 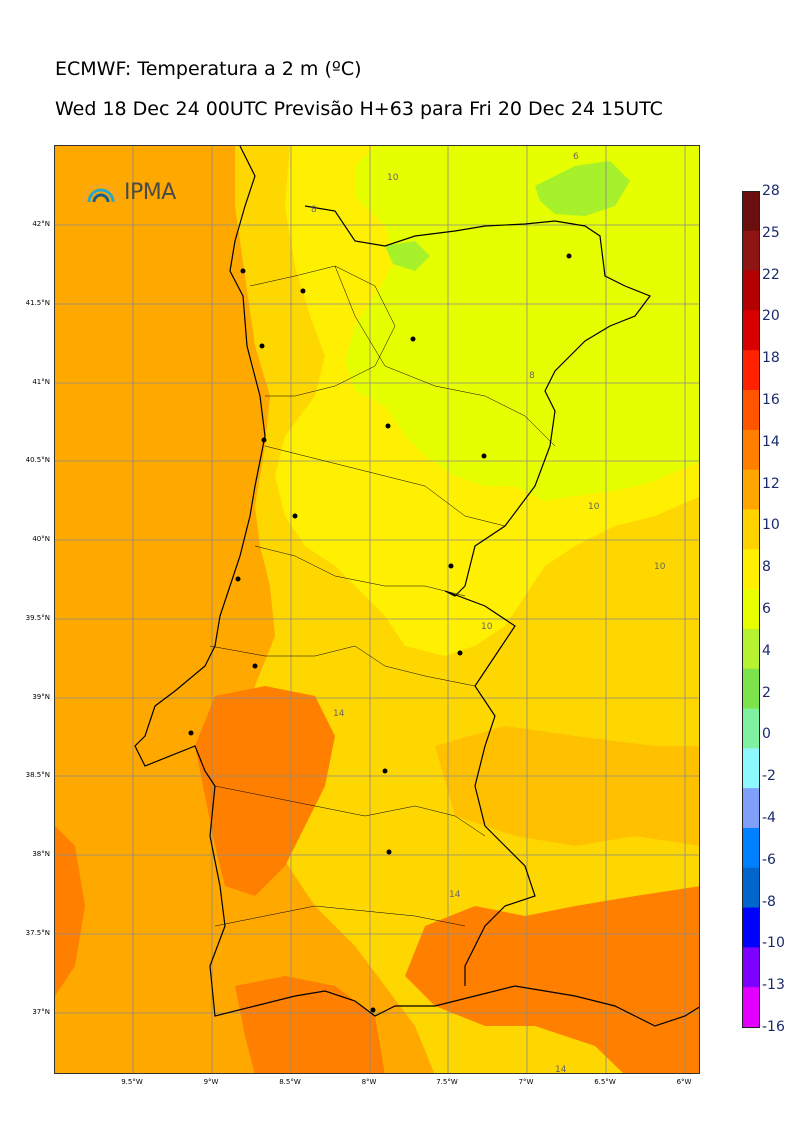 What do you see at coordinates (526, 1082) in the screenshot?
I see `lon-label: 7°W` at bounding box center [526, 1082].